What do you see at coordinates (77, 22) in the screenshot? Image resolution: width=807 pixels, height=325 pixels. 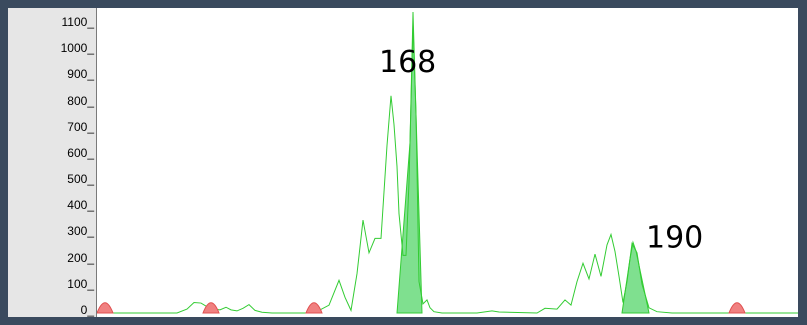 I see `y-tick-label: 1100_` at bounding box center [77, 22].